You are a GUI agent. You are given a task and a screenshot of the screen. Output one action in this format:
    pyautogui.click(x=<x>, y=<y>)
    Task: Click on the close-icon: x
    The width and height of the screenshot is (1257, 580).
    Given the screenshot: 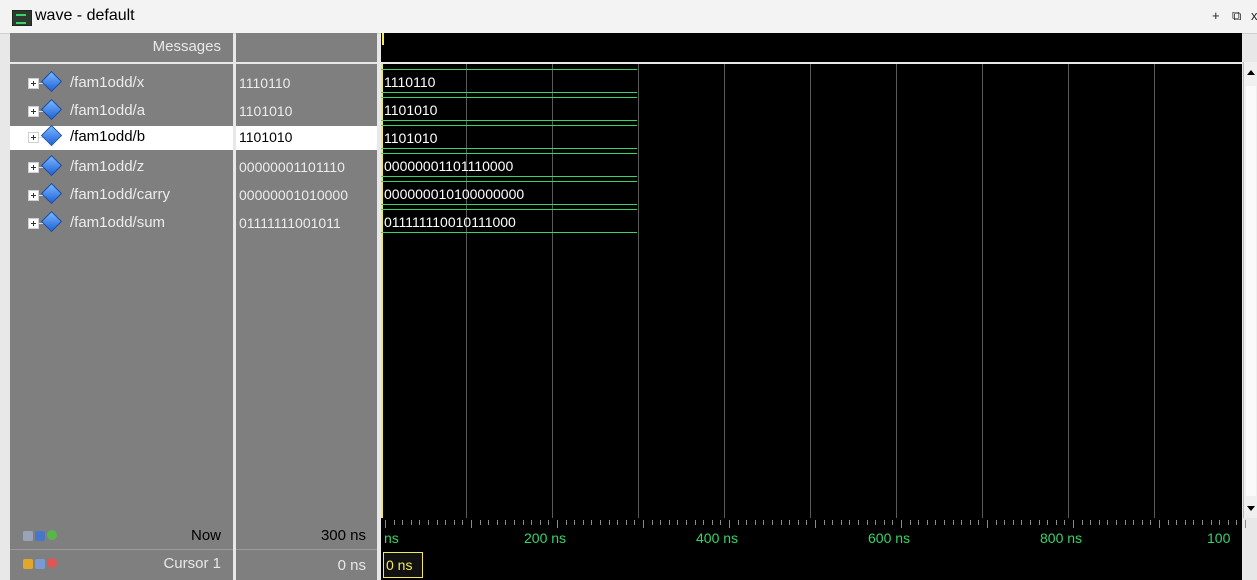 What is the action you would take?
    pyautogui.click(x=1254, y=15)
    